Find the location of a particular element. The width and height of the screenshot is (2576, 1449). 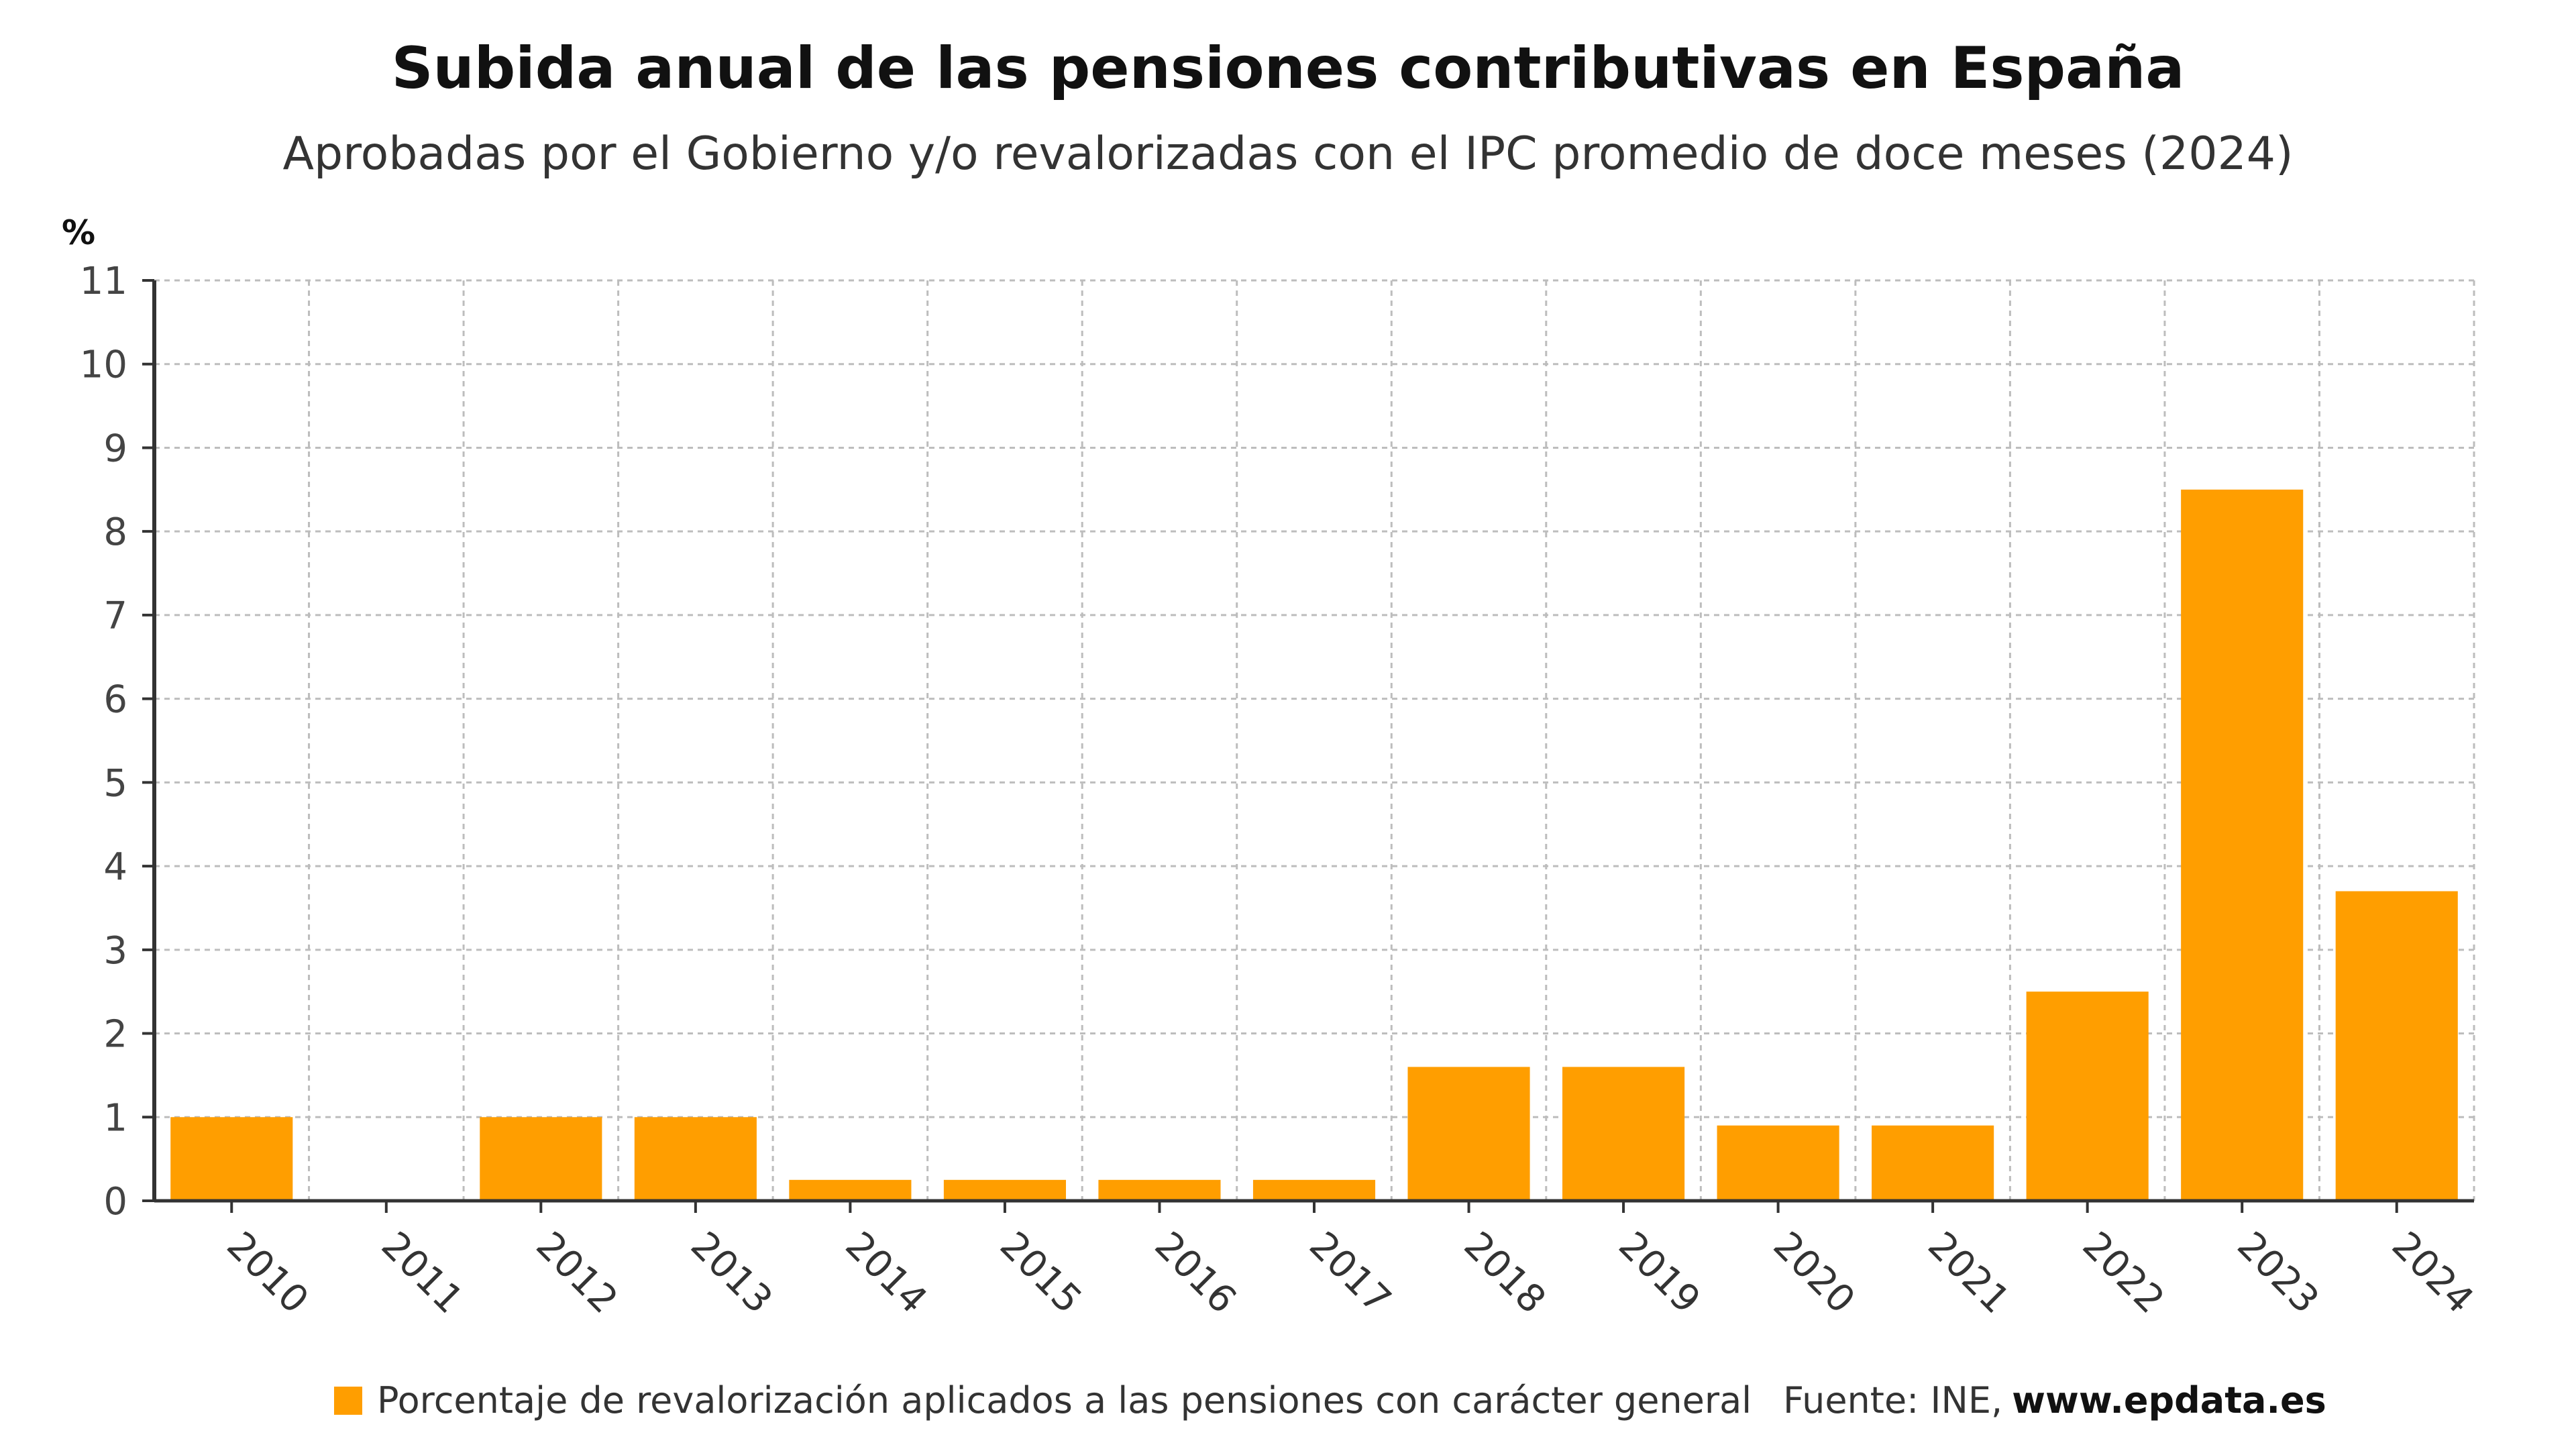

y-tick-label: 6 is located at coordinates (115, 700).